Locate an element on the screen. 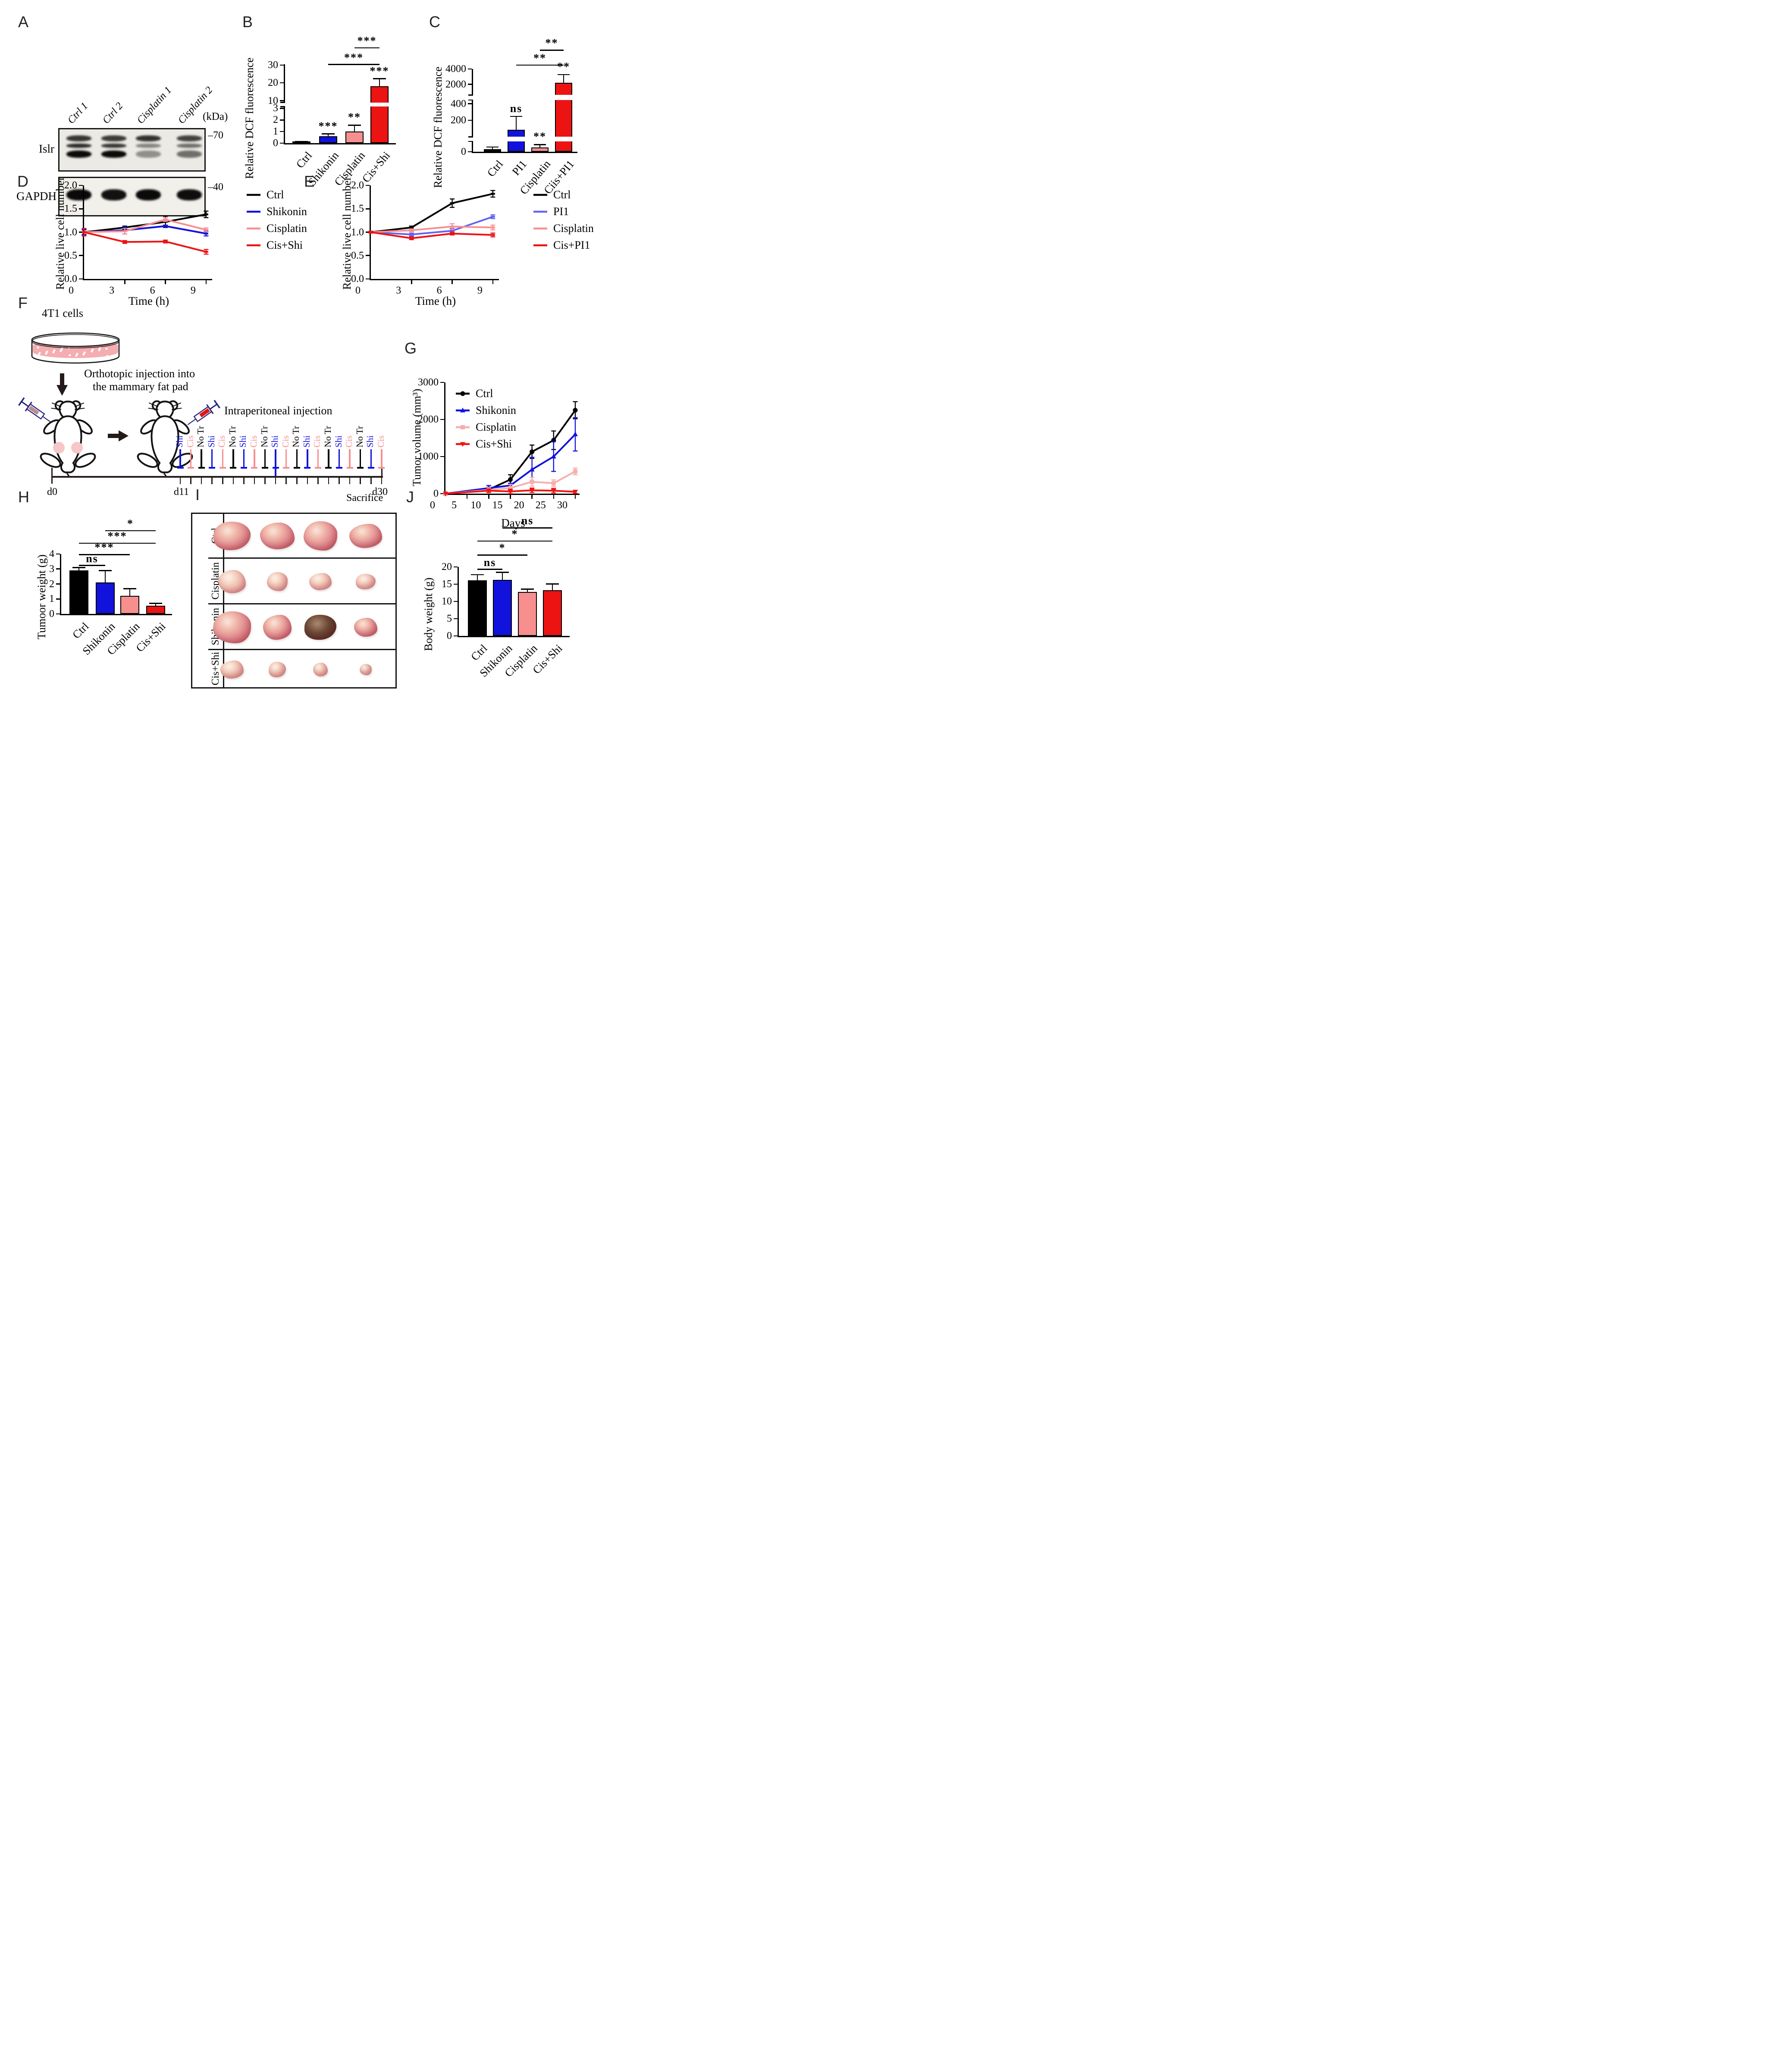 Image resolution: width=1781 pixels, height=2072 pixels. western-blot-islr is located at coordinates (132, 150).